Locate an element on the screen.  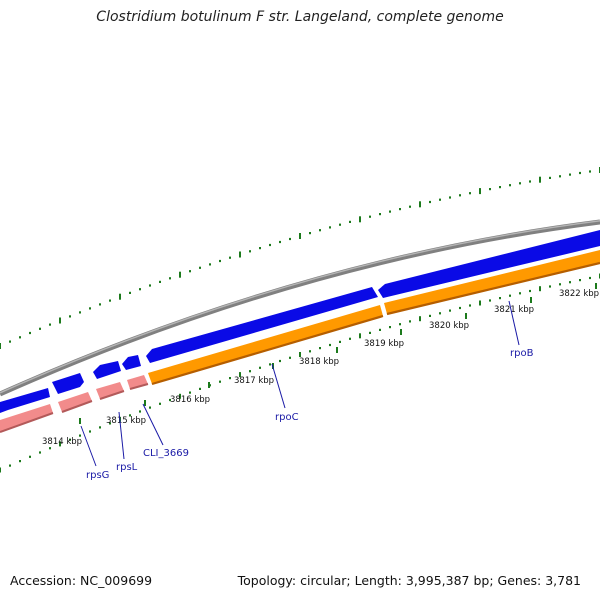
gene-label-CLI_3669: CLI_3669 is located at coordinates (166, 453).